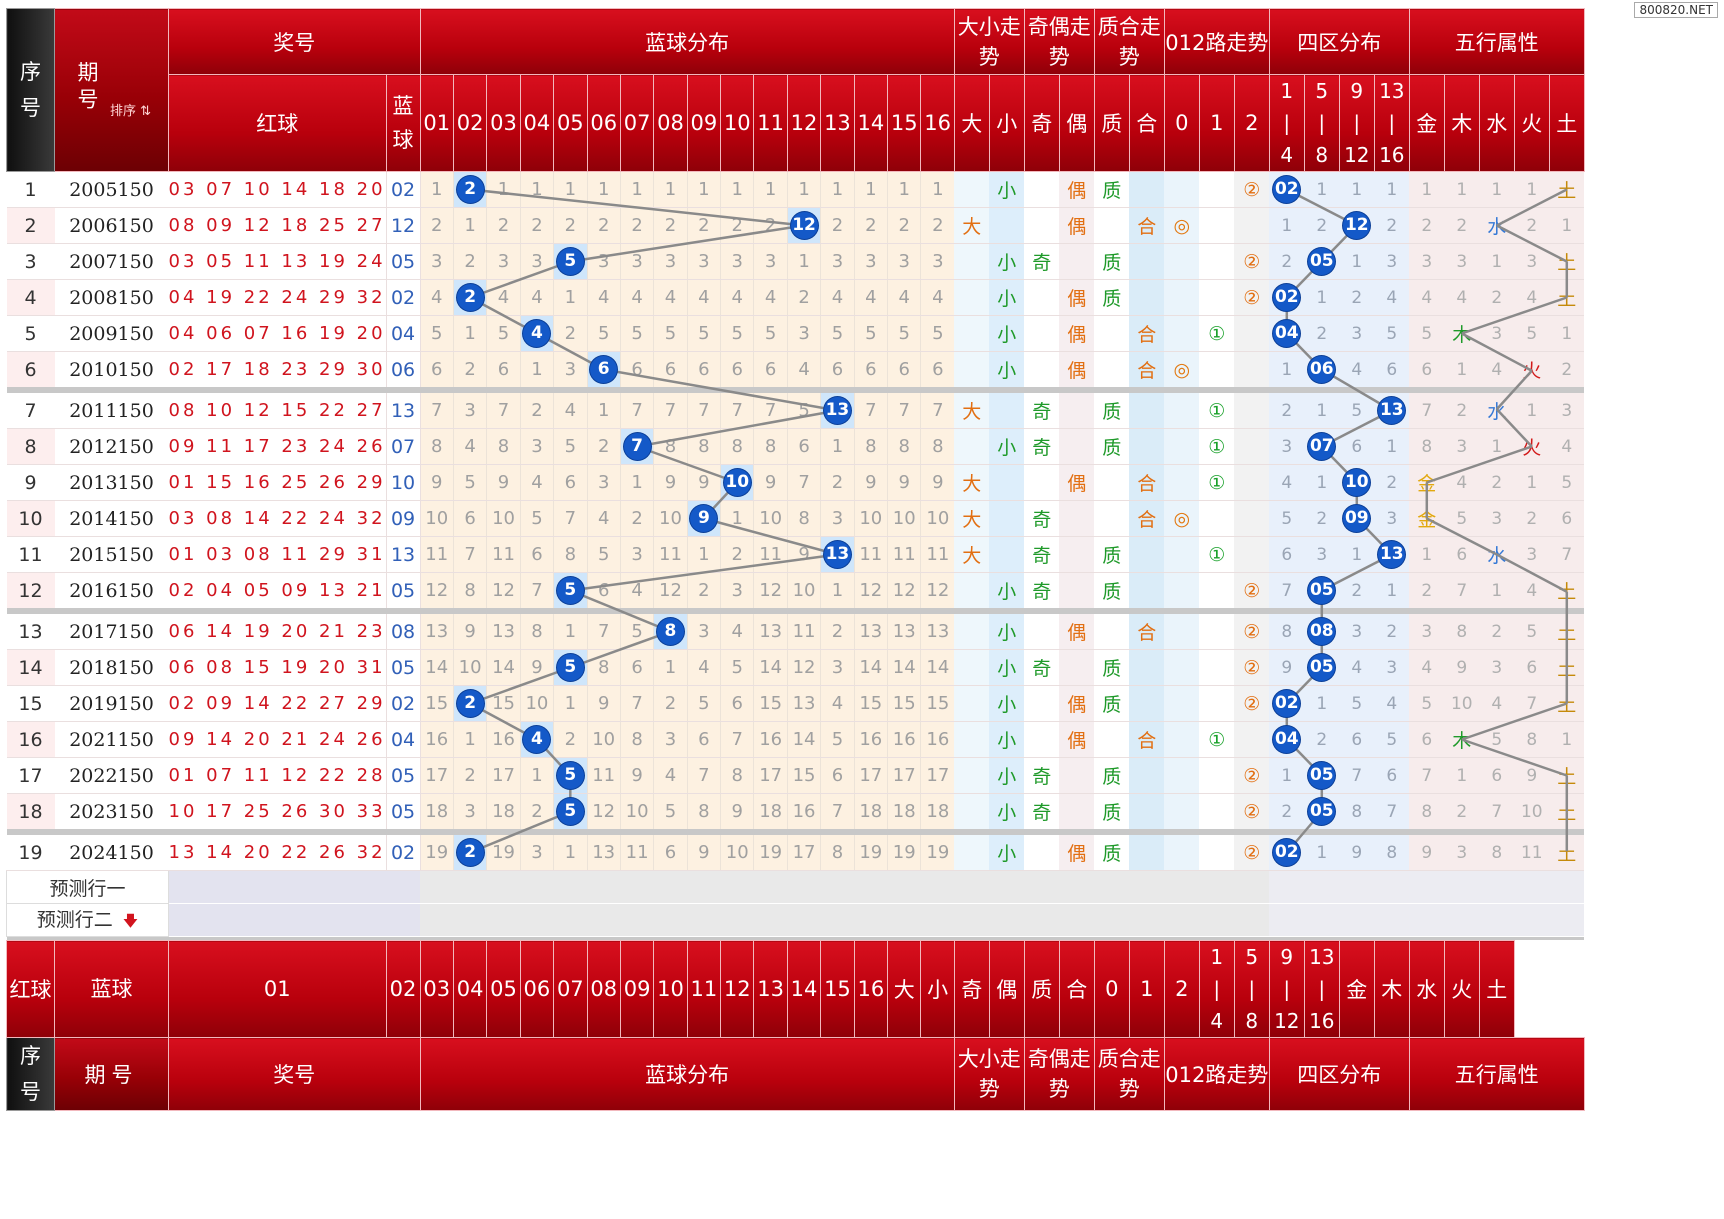 The height and width of the screenshot is (1219, 1724). Describe the element at coordinates (989, 41) in the screenshot. I see `header-big-small: 大小走势` at that location.